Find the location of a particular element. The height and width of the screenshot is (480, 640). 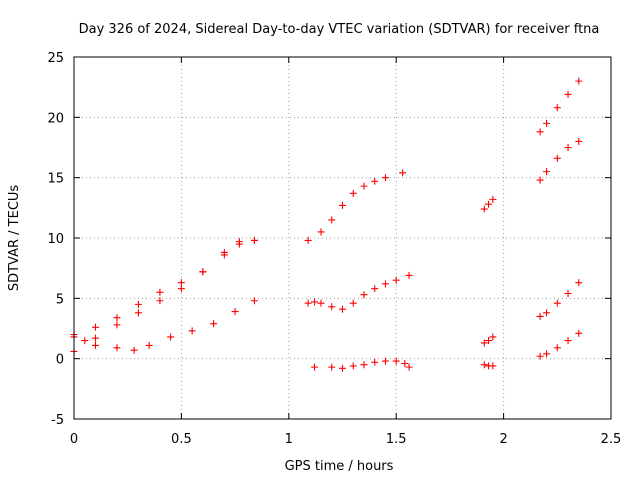

series-arc-b is located at coordinates (164, 288).